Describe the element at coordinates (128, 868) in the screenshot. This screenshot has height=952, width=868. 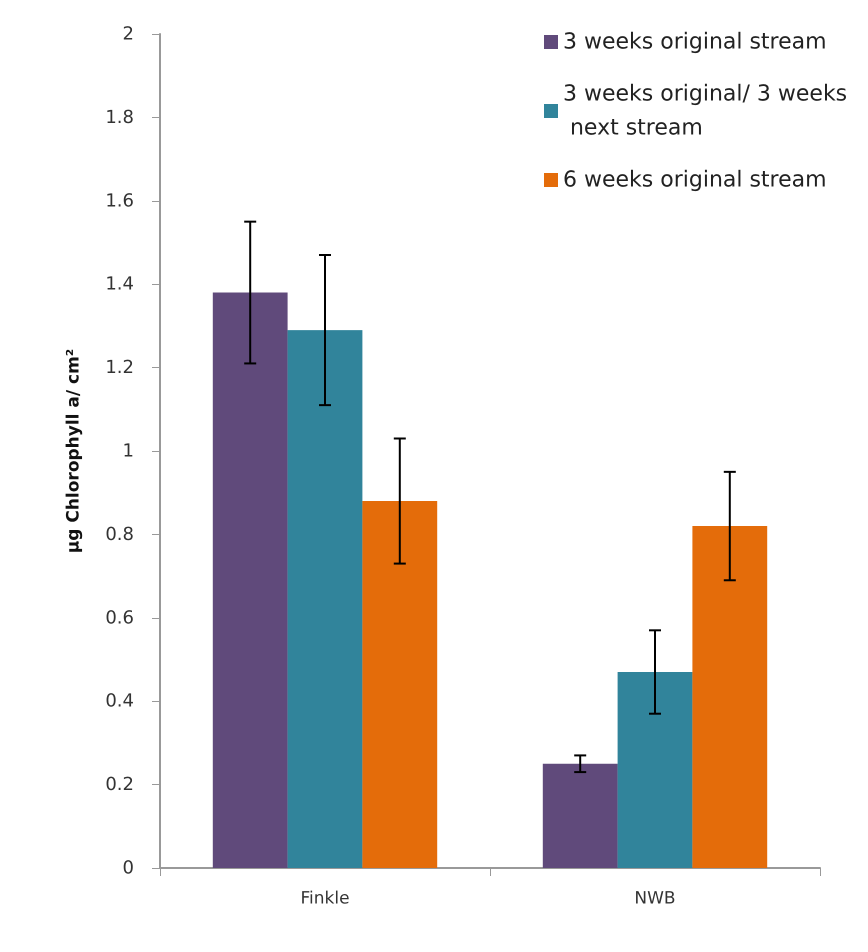
I see `y-tick-label: 0` at that location.